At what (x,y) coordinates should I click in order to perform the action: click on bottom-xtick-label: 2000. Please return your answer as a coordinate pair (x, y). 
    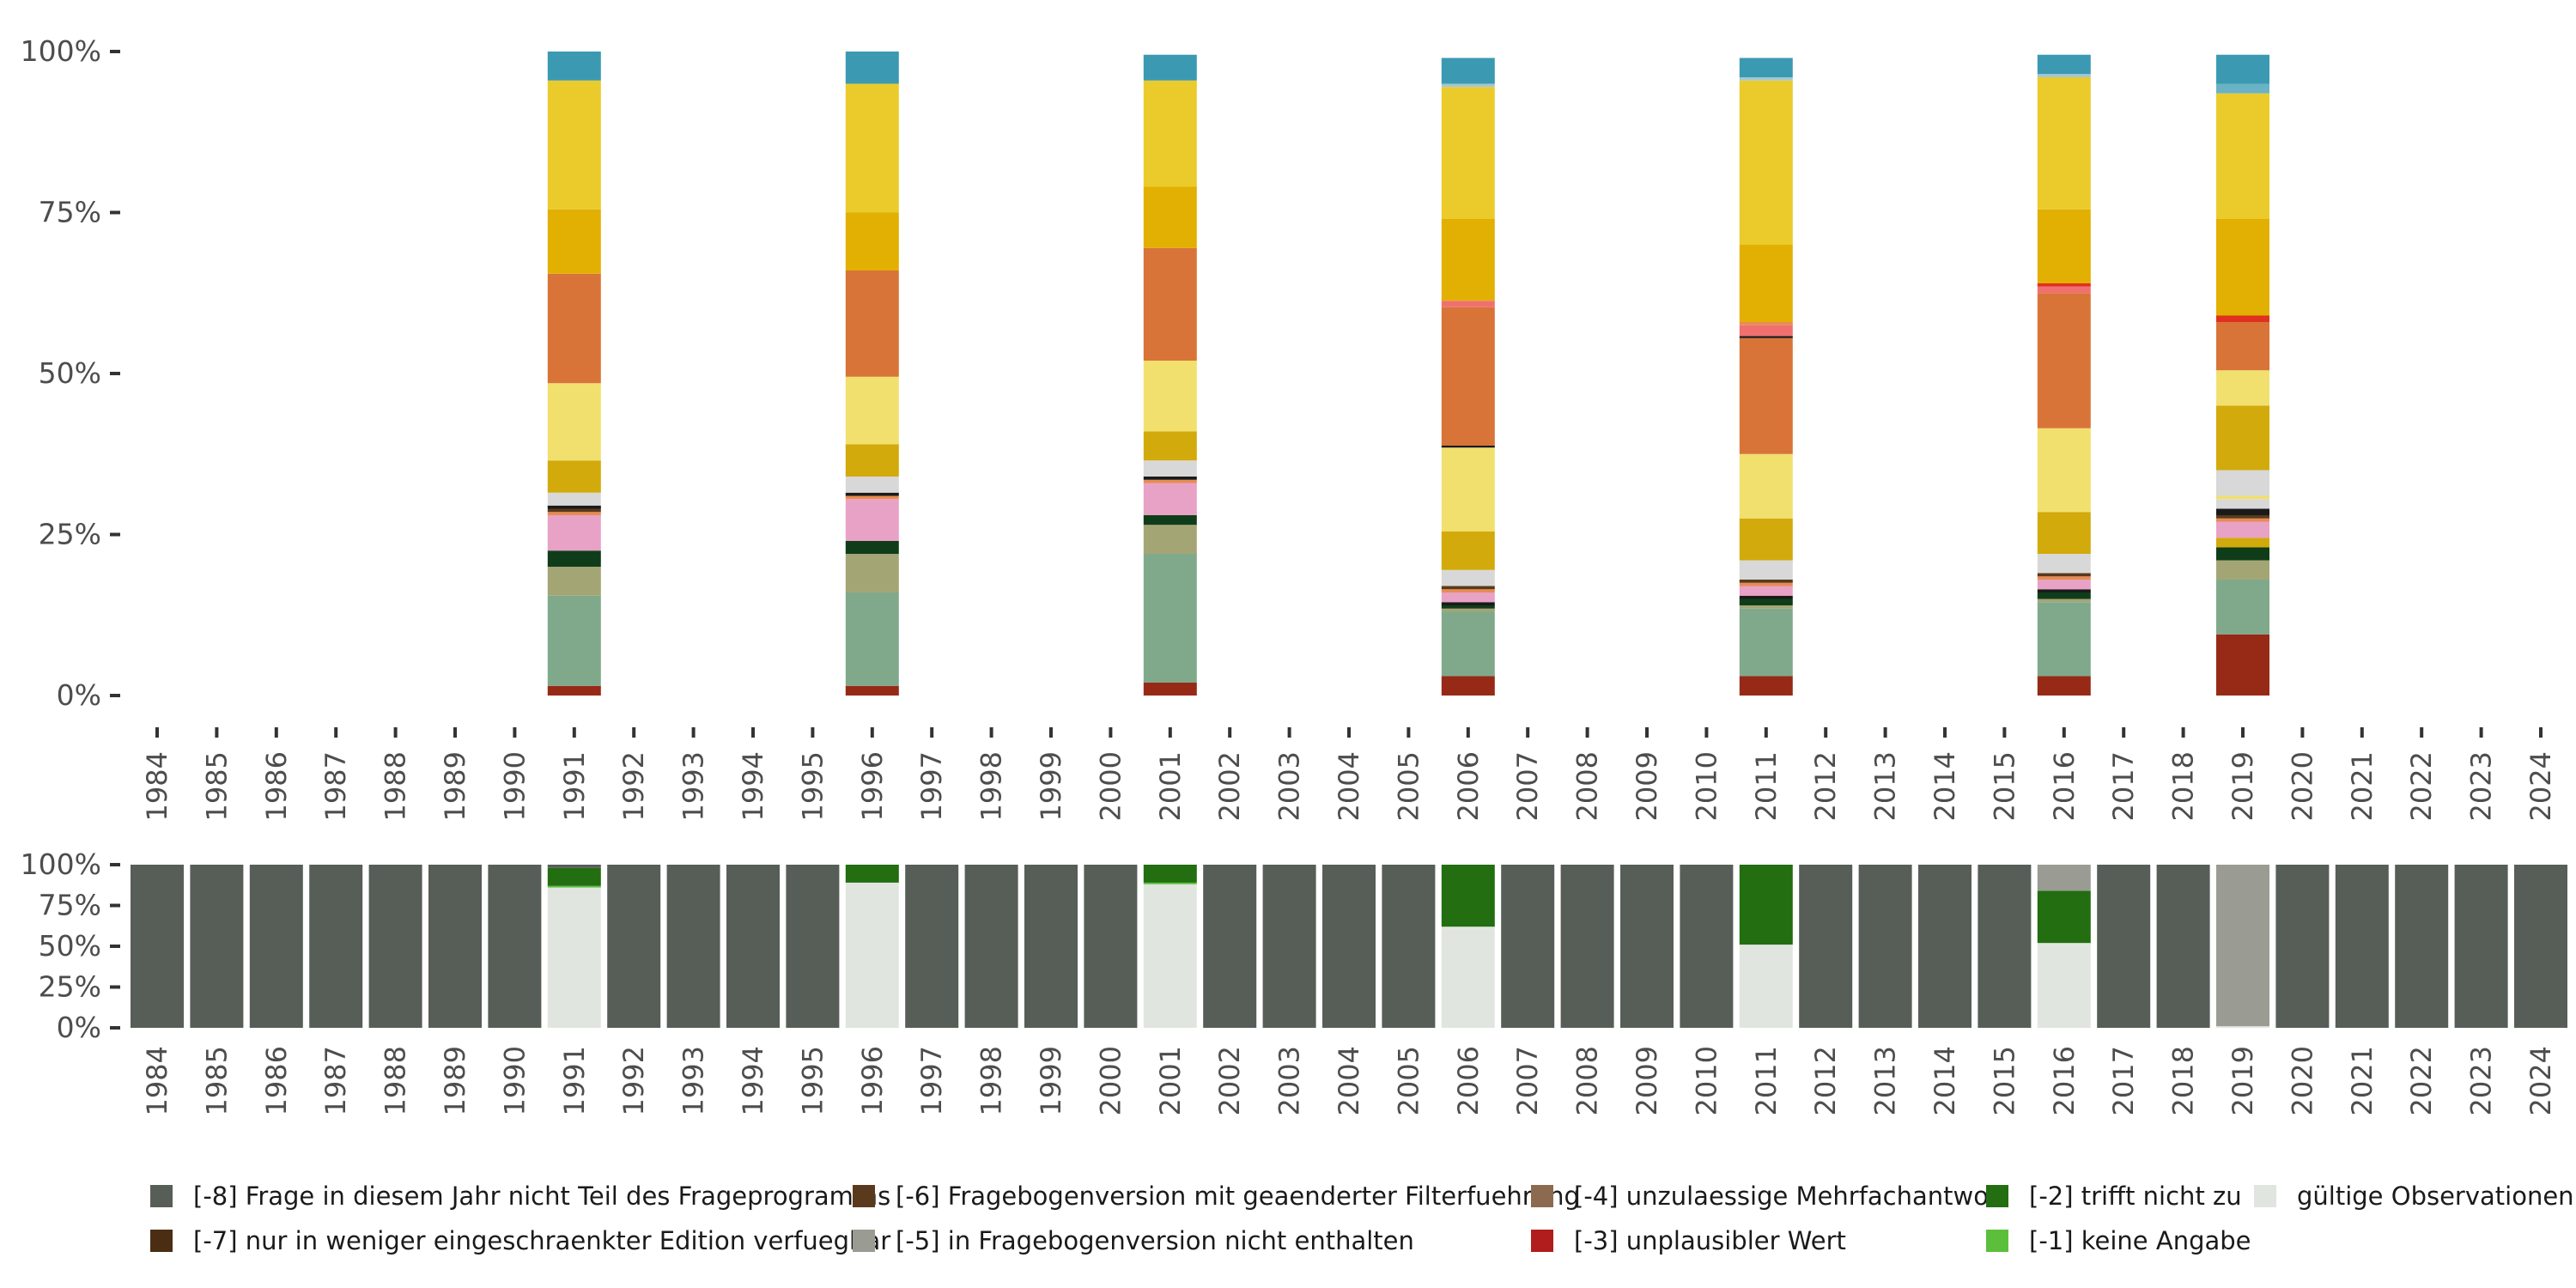
    Looking at the image, I should click on (1111, 1080).